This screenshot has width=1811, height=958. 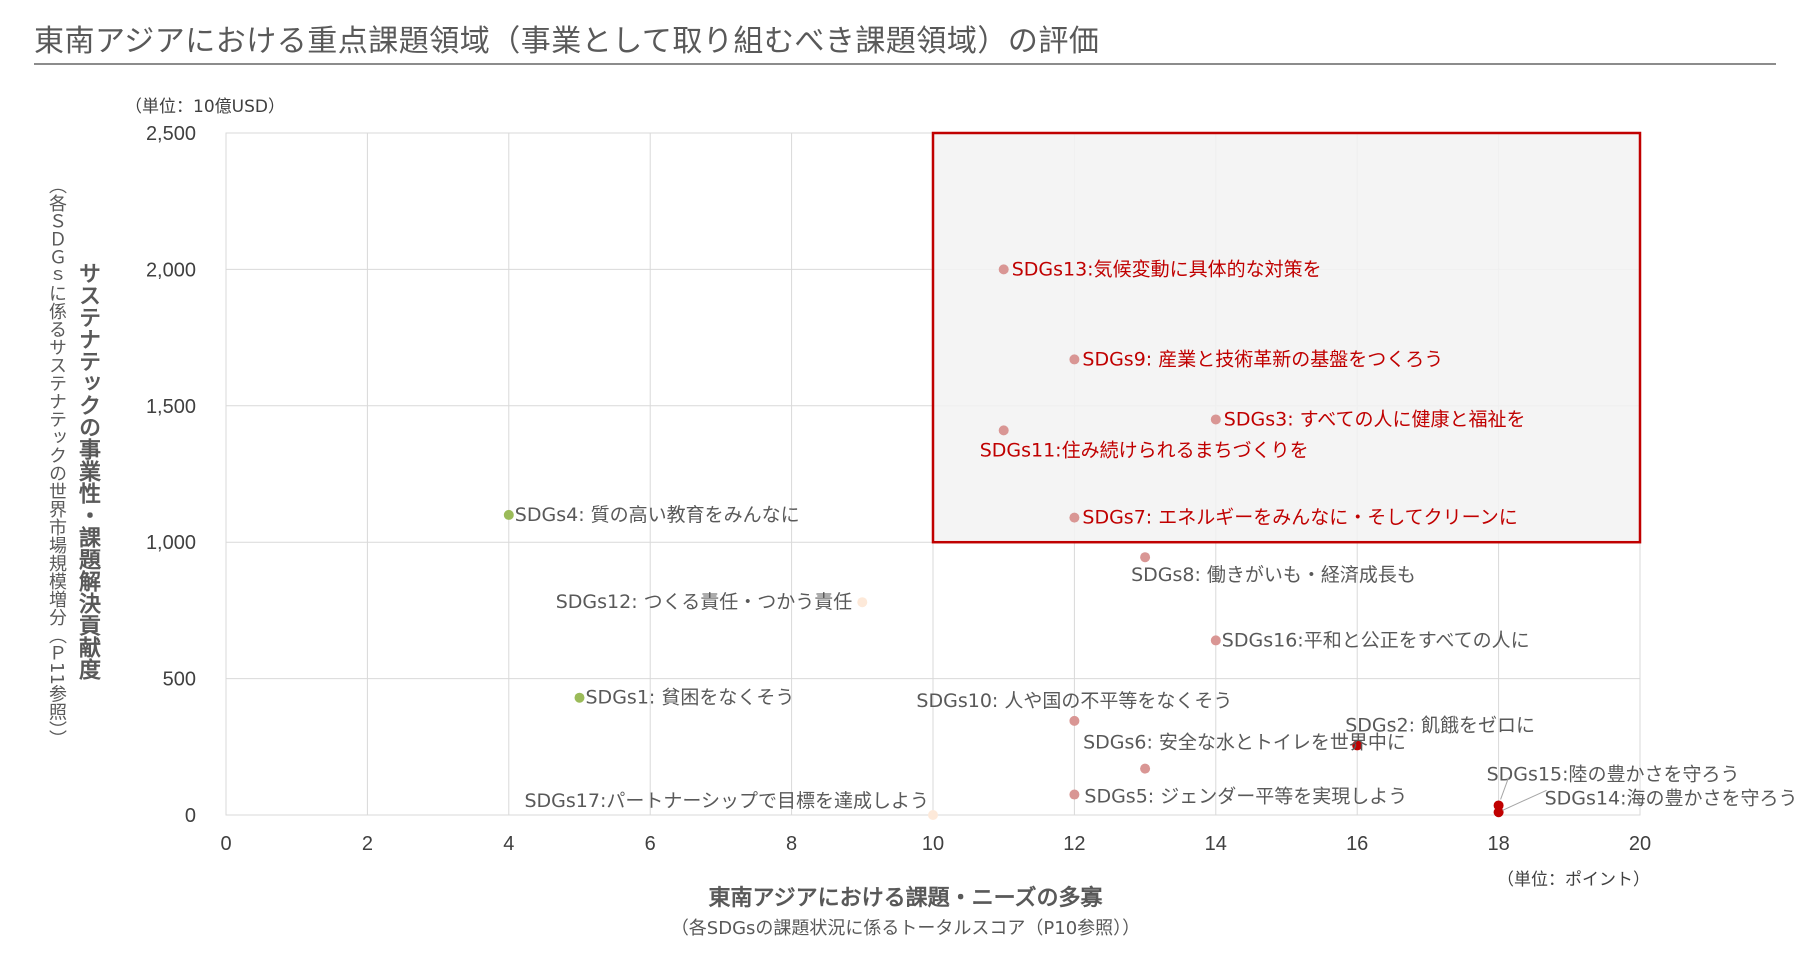 I want to click on x-tick-label: 20, so click(x=1640, y=844).